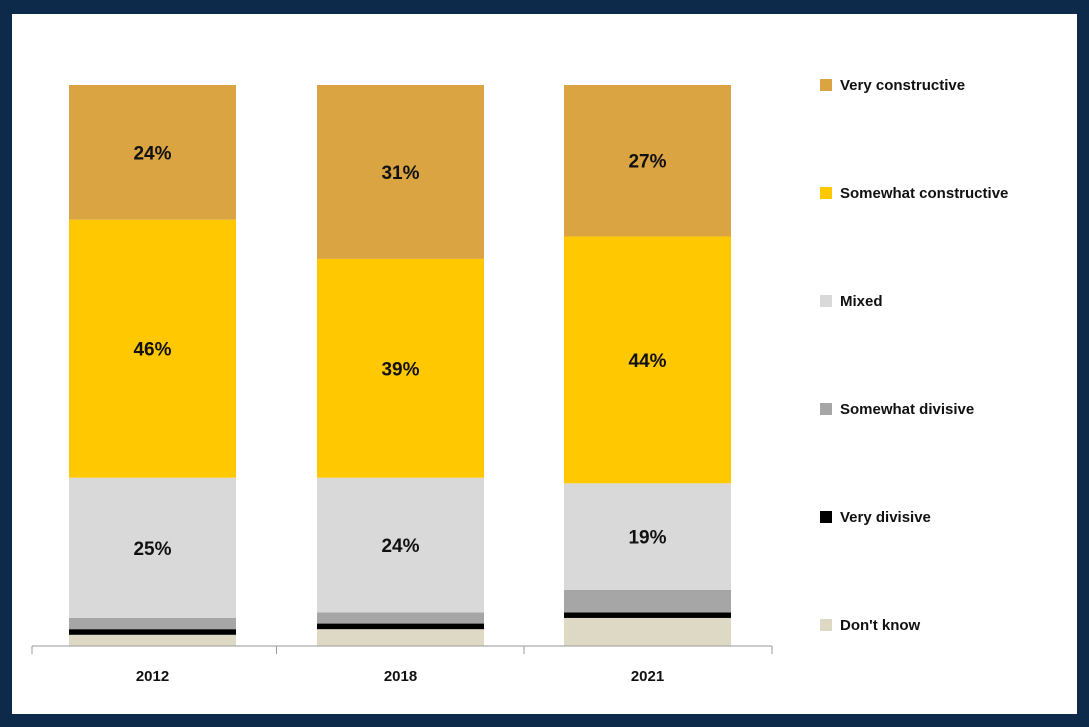 The width and height of the screenshot is (1089, 727). I want to click on bar-2012-very-constructive, so click(152, 152).